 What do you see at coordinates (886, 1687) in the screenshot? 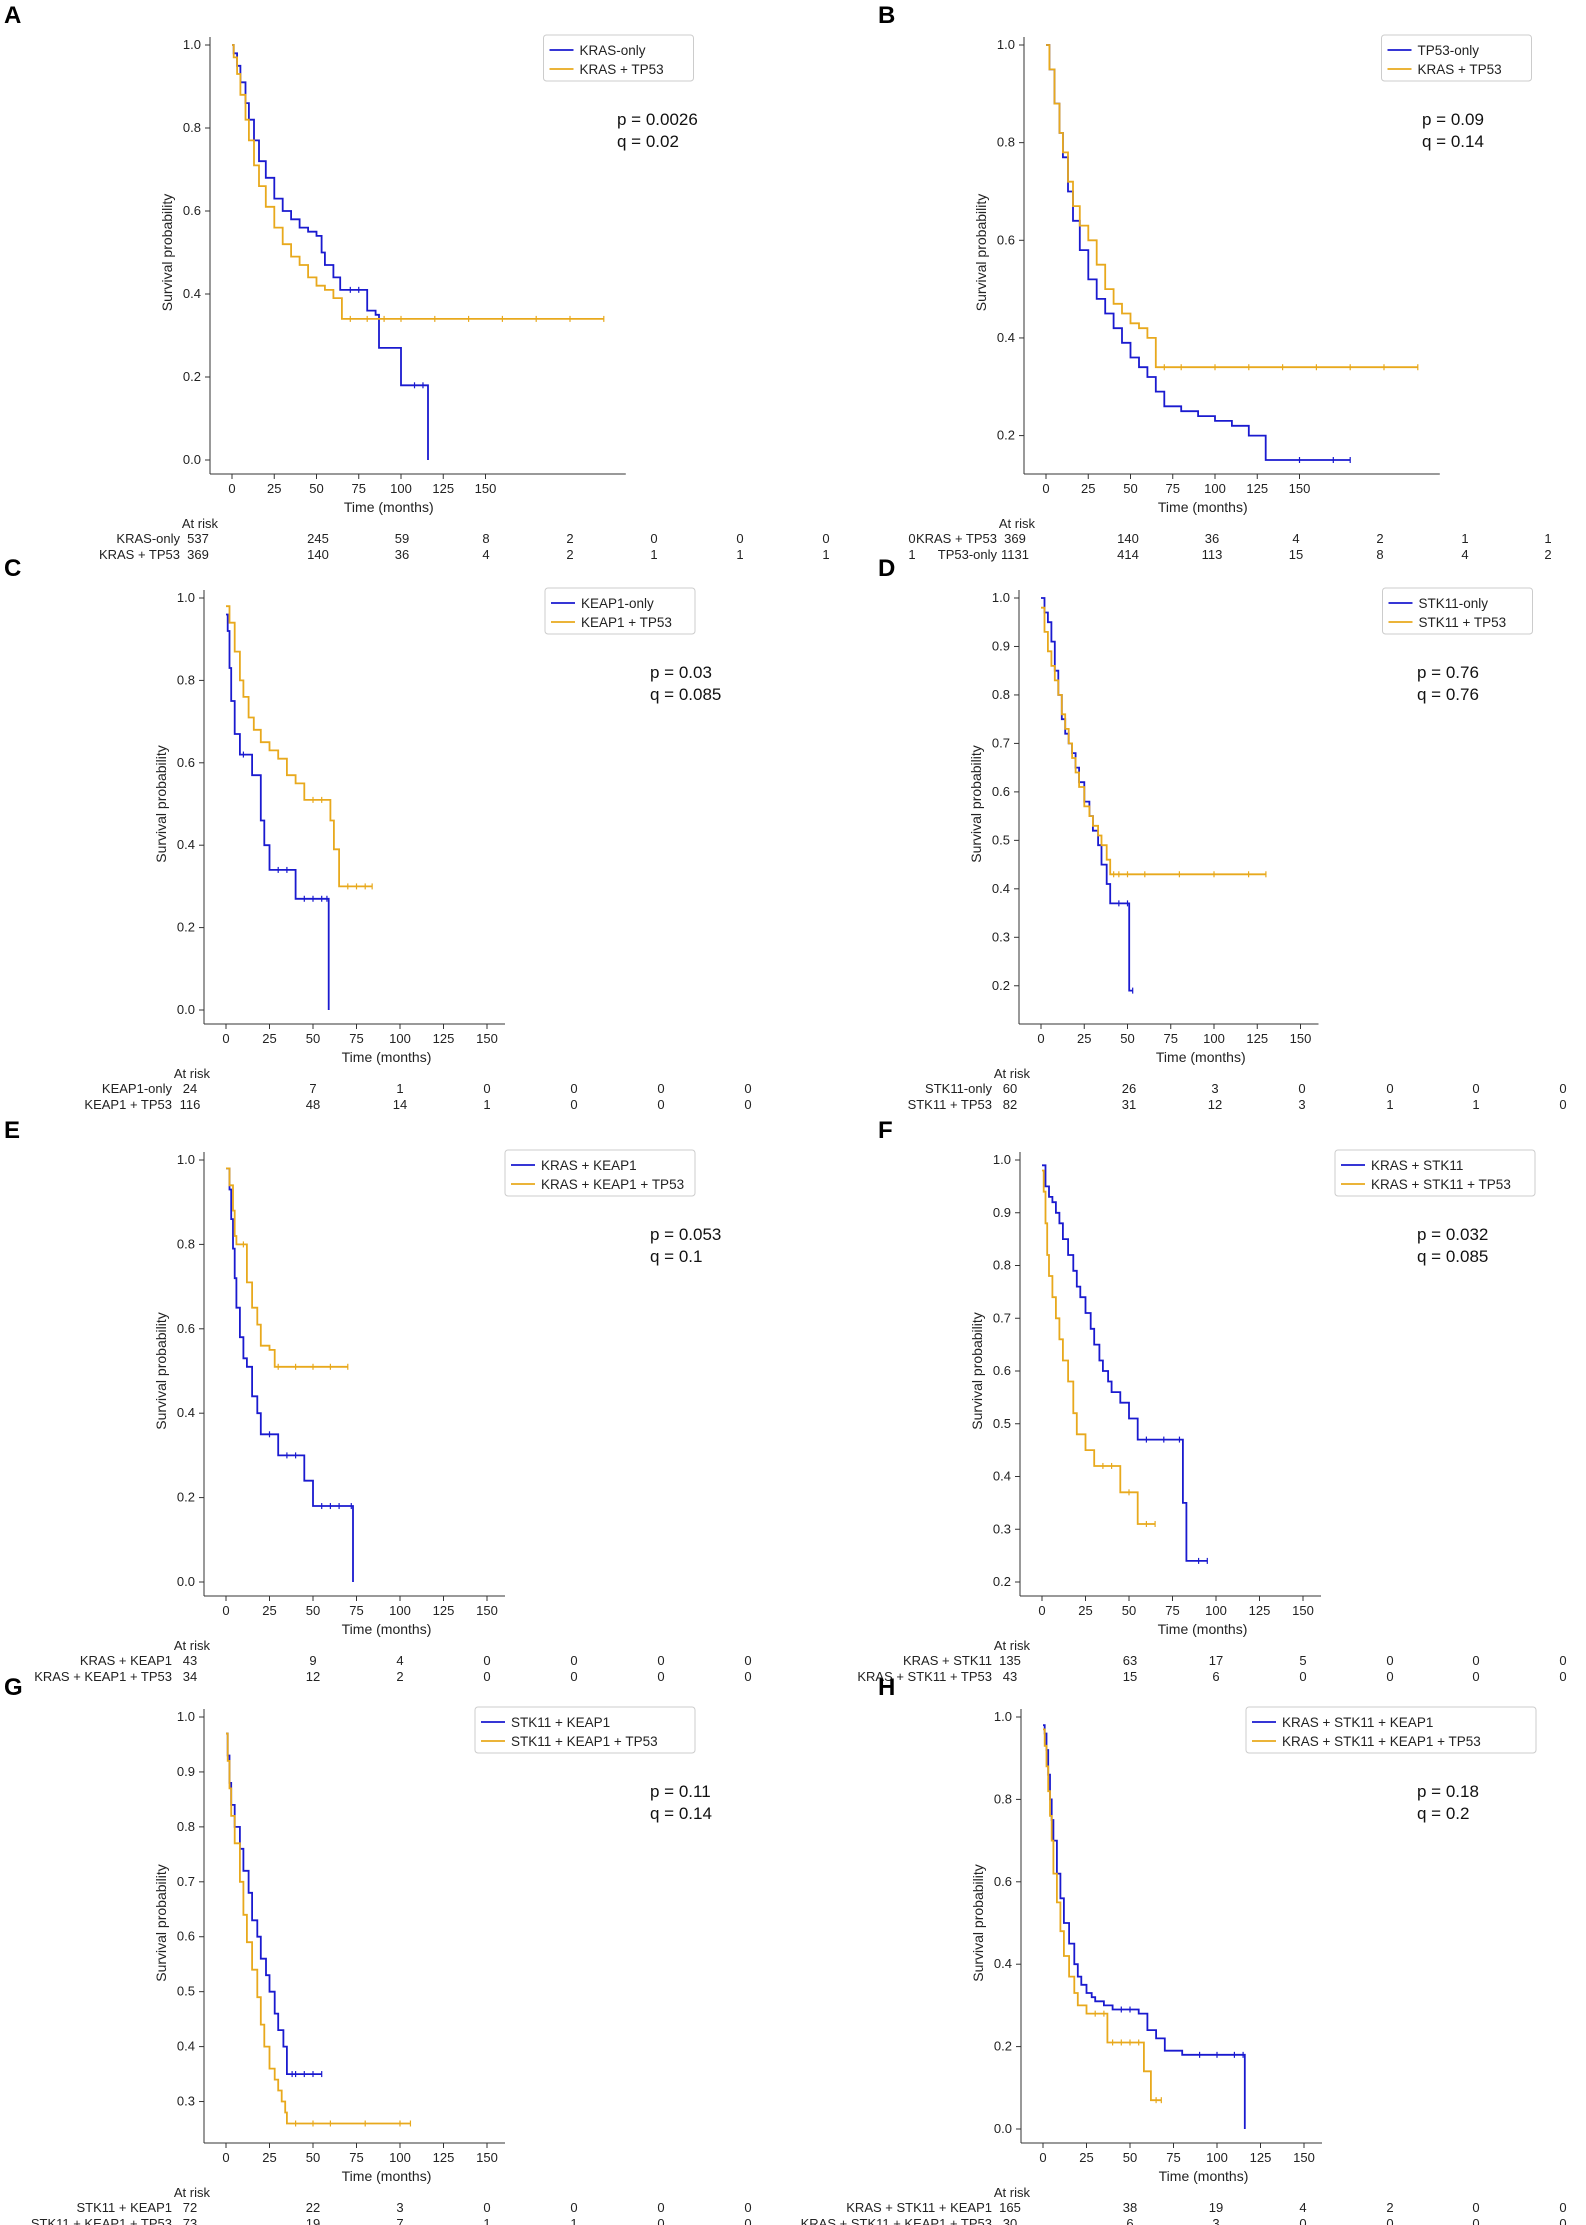
I see `panel-letter: H` at bounding box center [886, 1687].